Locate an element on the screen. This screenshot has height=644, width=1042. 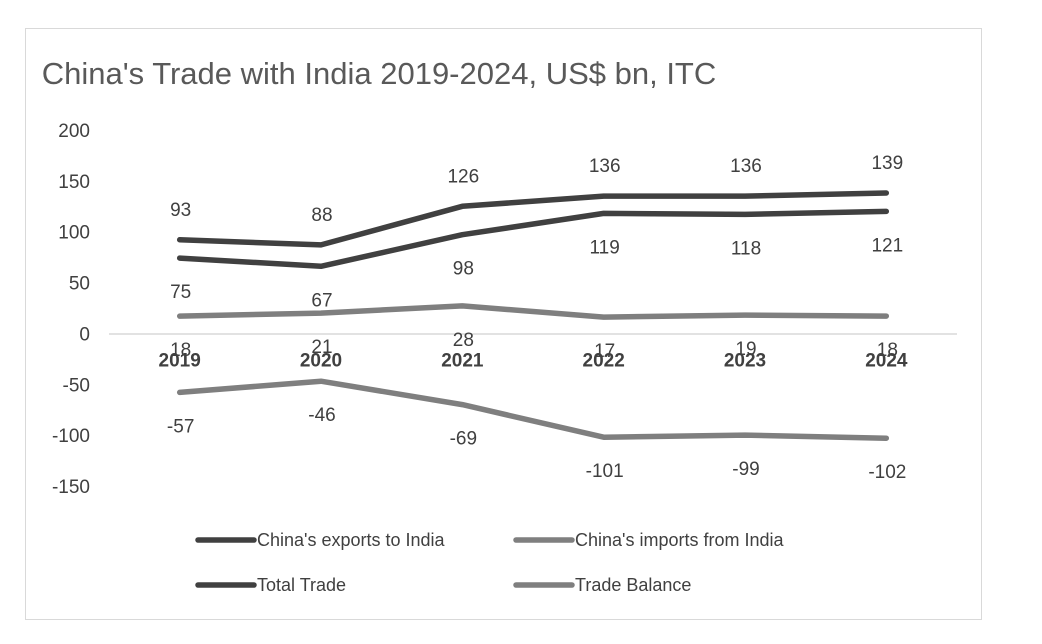
data-label: 121 is located at coordinates (887, 245).